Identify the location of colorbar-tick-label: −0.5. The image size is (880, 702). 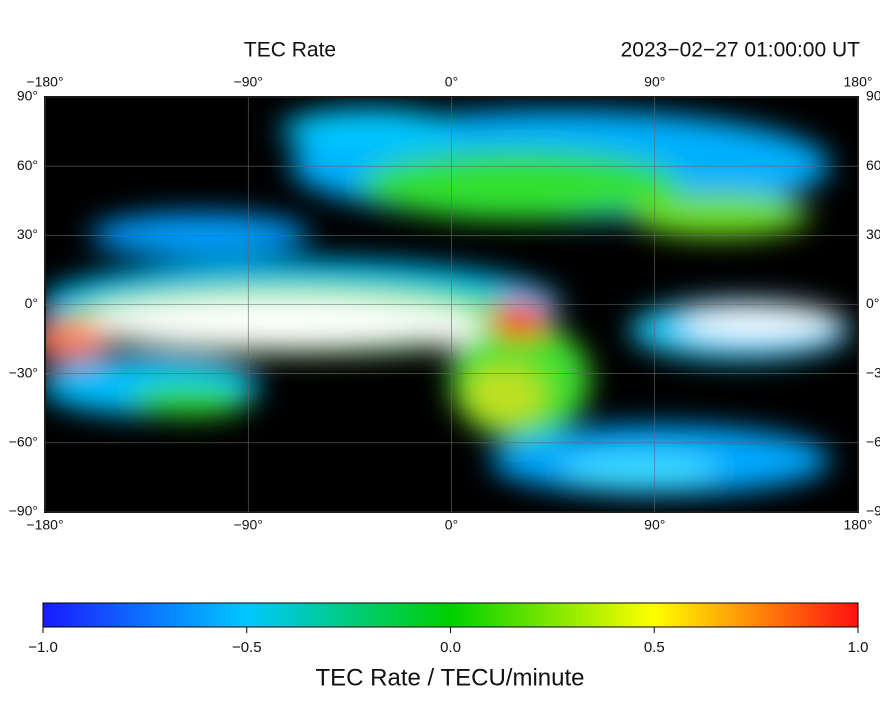
(247, 647).